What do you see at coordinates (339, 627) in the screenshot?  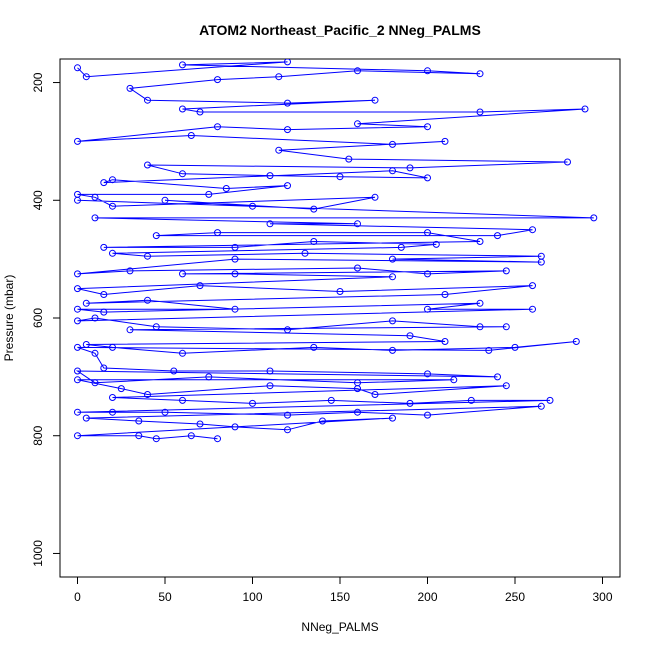 I see `x-axis-label: NNeg_PALMS` at bounding box center [339, 627].